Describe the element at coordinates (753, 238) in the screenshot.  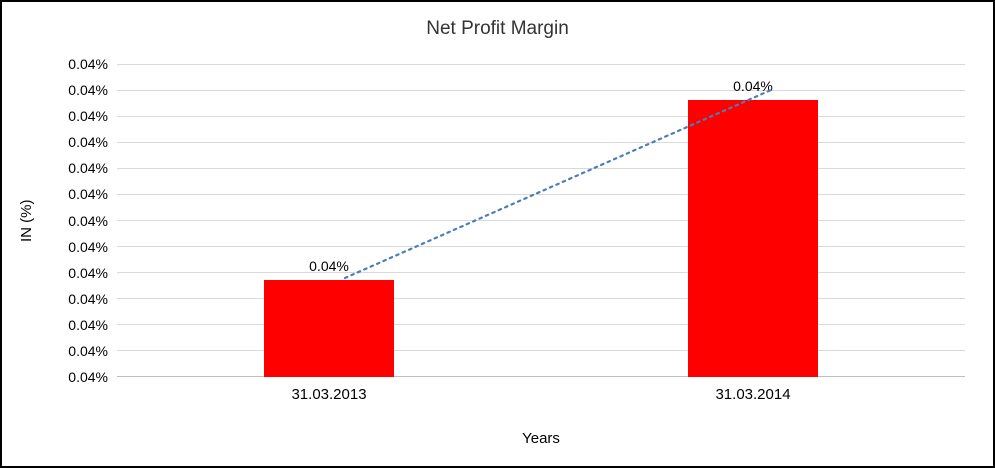
I see `bar-31.03.2014` at that location.